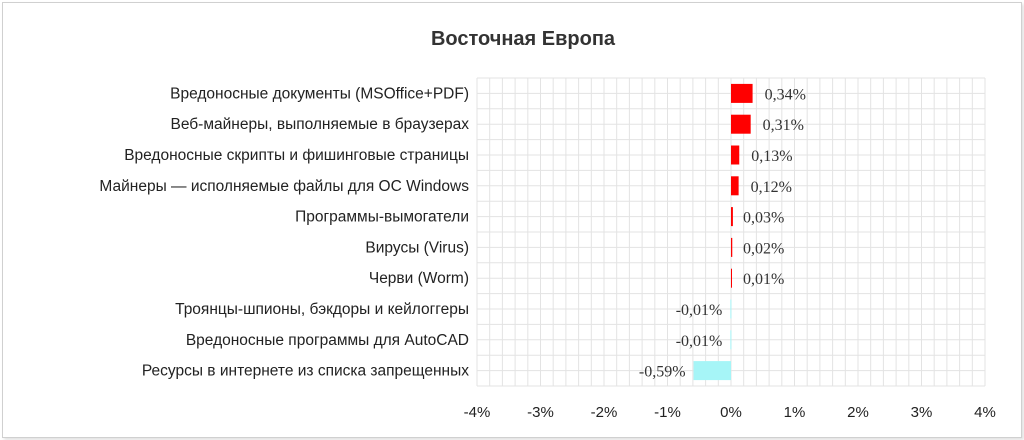 This screenshot has width=1024, height=440. I want to click on x-axis-ticks: -4% -3% -2% -1% 0% 1% 2% 3% 4%, so click(730, 412).